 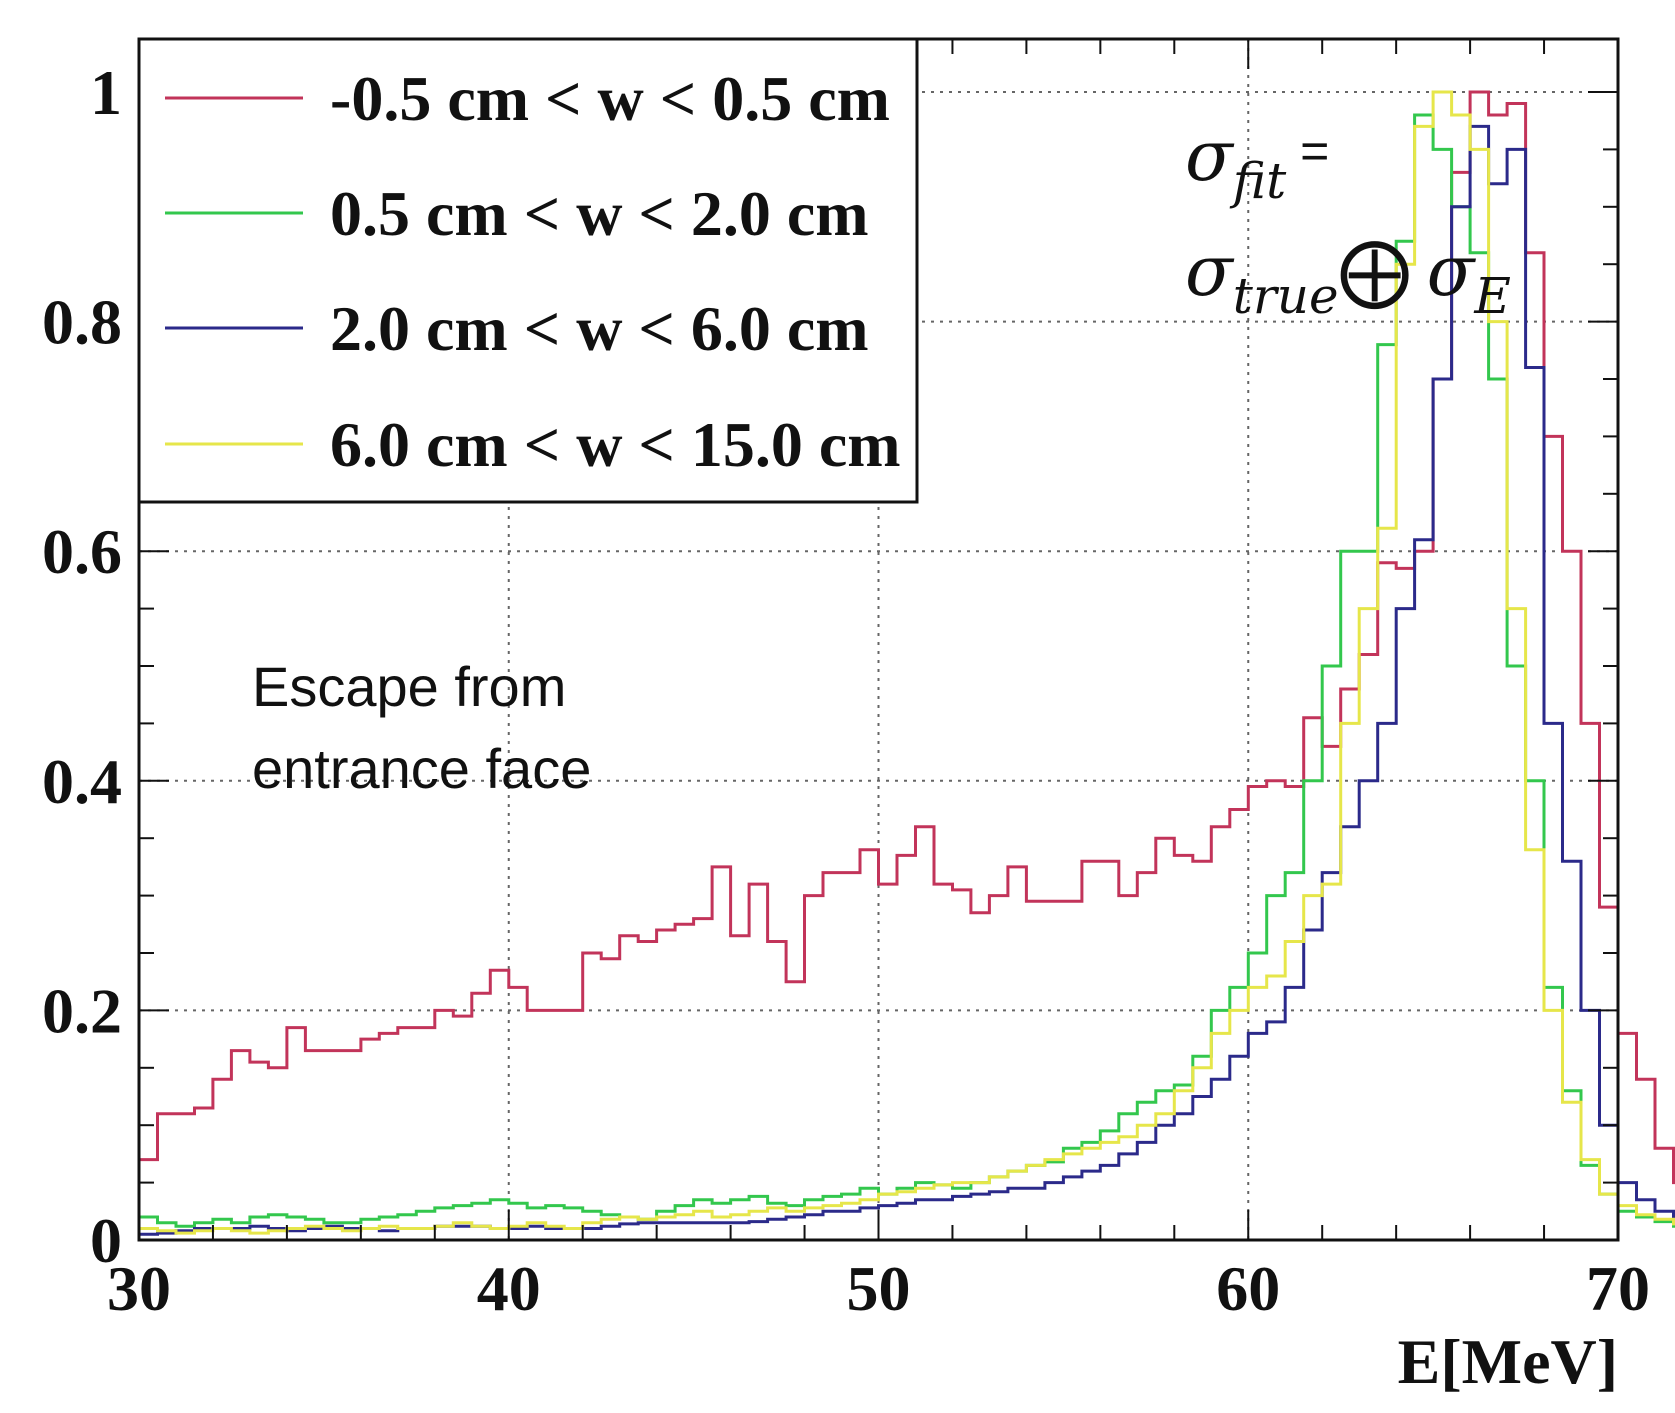 I want to click on annotation-line: entrance face, so click(x=421, y=768).